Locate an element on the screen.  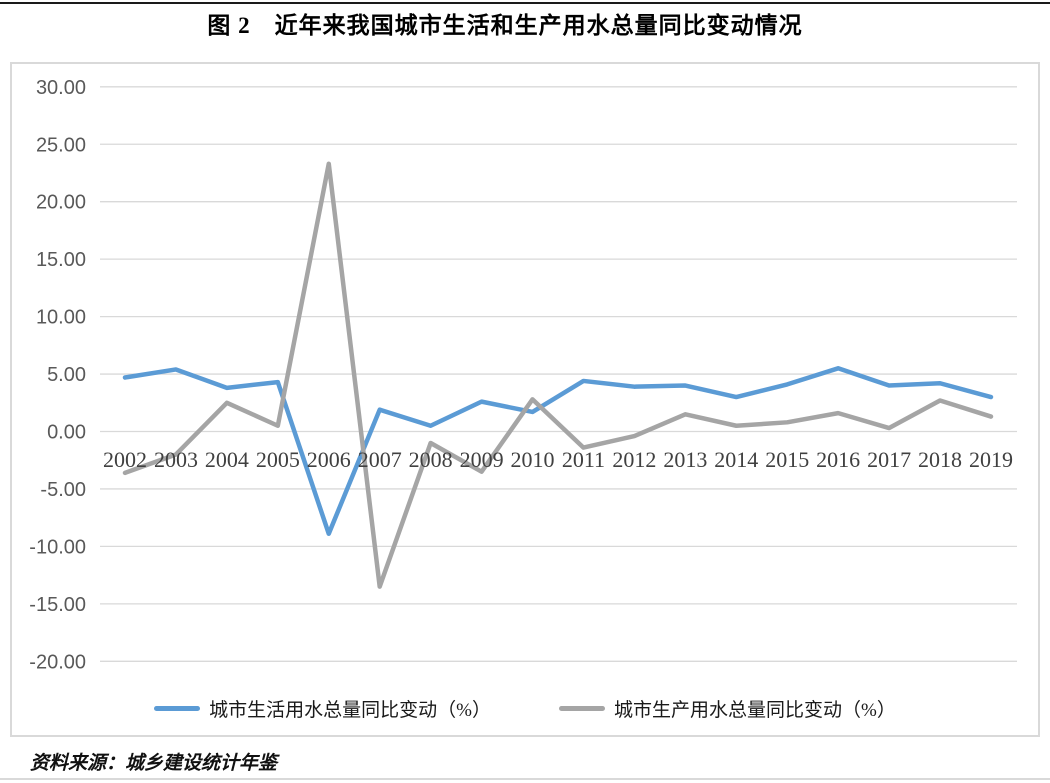
chart-title: 图 2 近年来我国城市生活和生产用水总量同比变动情况 is located at coordinates (505, 25).